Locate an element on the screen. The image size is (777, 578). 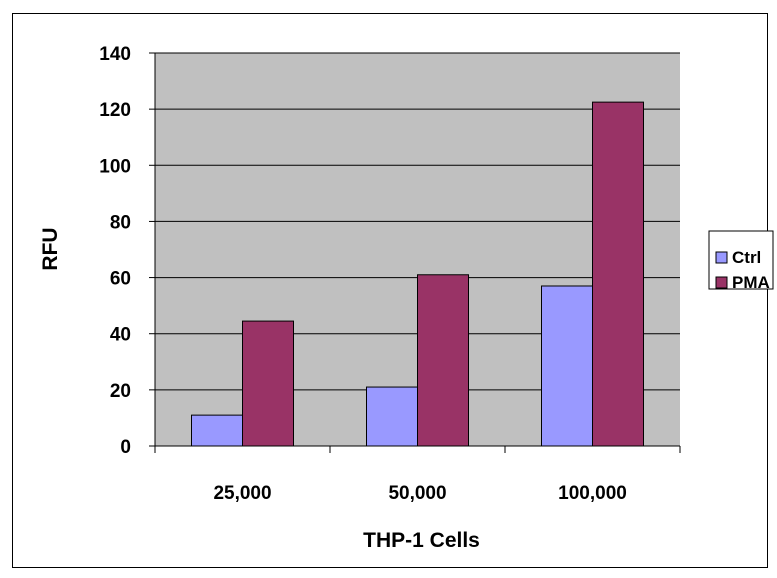
y-tick-label: 0 is located at coordinates (125, 447).